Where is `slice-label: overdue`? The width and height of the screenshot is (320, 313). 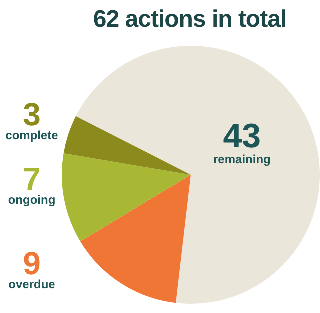 slice-label: overdue is located at coordinates (32, 284).